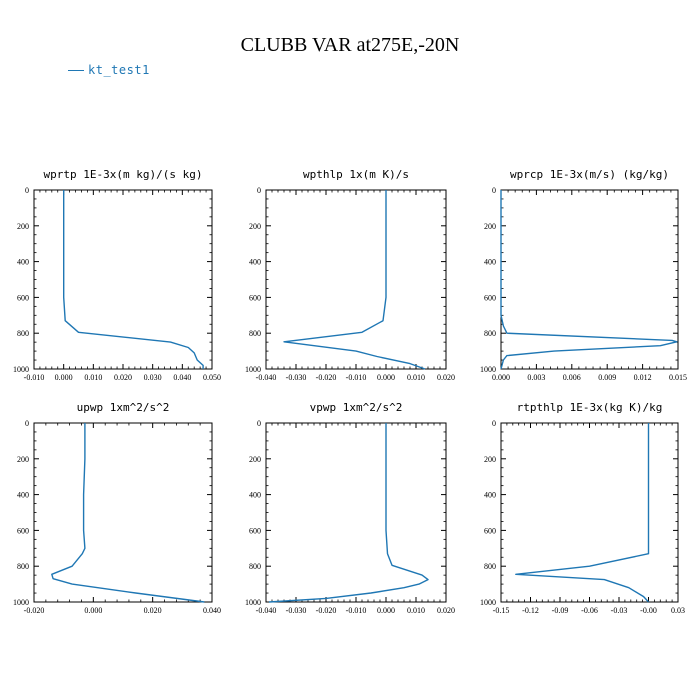 The height and width of the screenshot is (700, 700). I want to click on x-tick-label: 0.003, so click(536, 377).